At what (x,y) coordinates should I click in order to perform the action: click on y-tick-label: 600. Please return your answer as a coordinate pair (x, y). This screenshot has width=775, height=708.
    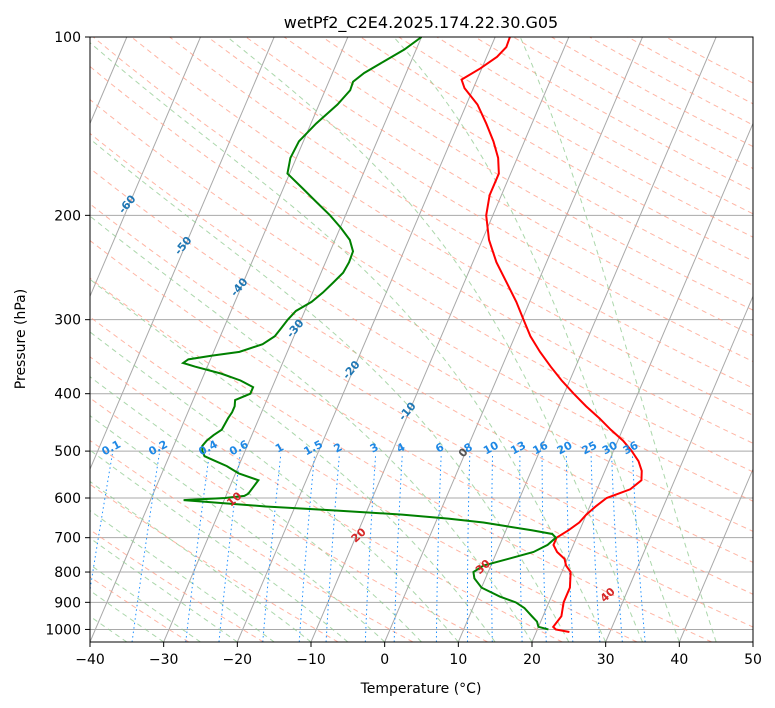
    Looking at the image, I should click on (67, 499).